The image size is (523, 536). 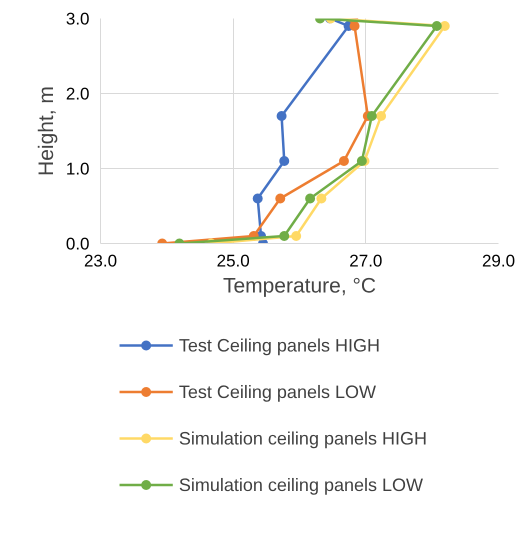 What do you see at coordinates (78, 19) in the screenshot?
I see `y-tick-label: 3.0` at bounding box center [78, 19].